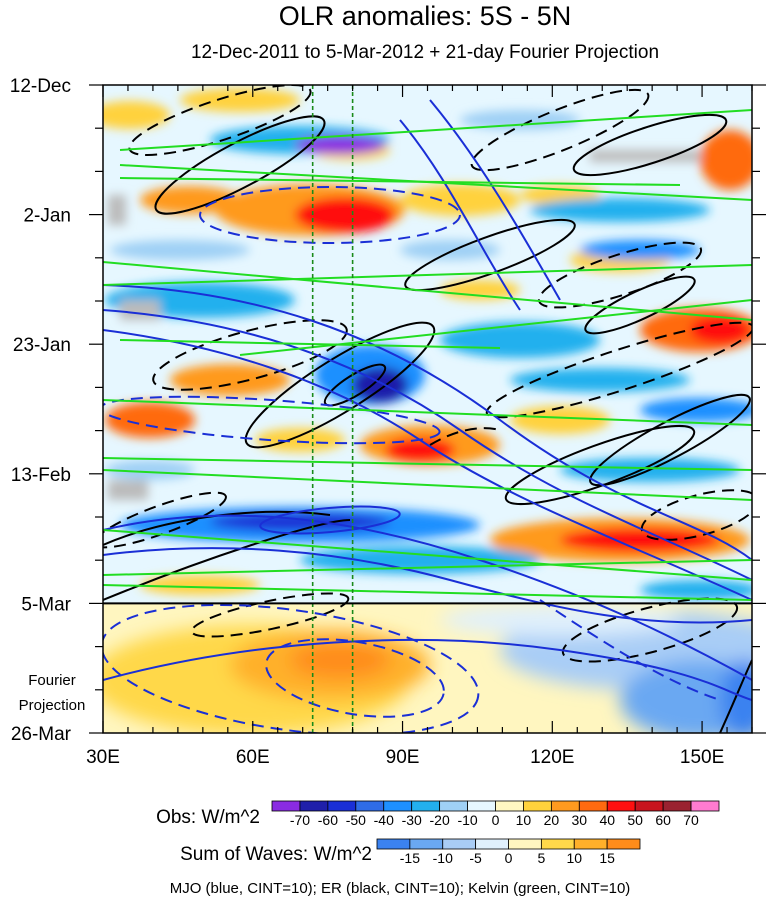 This screenshot has height=899, width=770. Describe the element at coordinates (300, 820) in the screenshot. I see `colorbar-tick-label: -70` at that location.